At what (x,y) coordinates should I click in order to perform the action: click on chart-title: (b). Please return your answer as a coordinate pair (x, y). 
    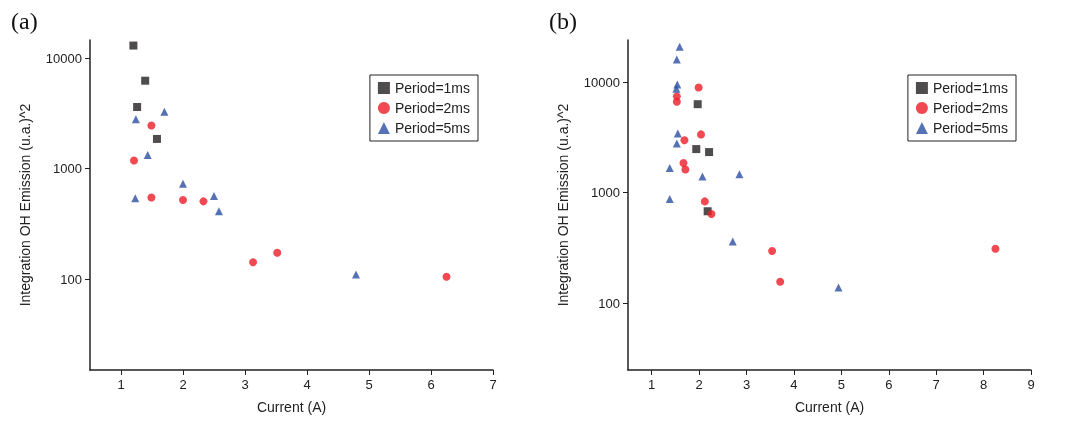
    Looking at the image, I should click on (563, 21).